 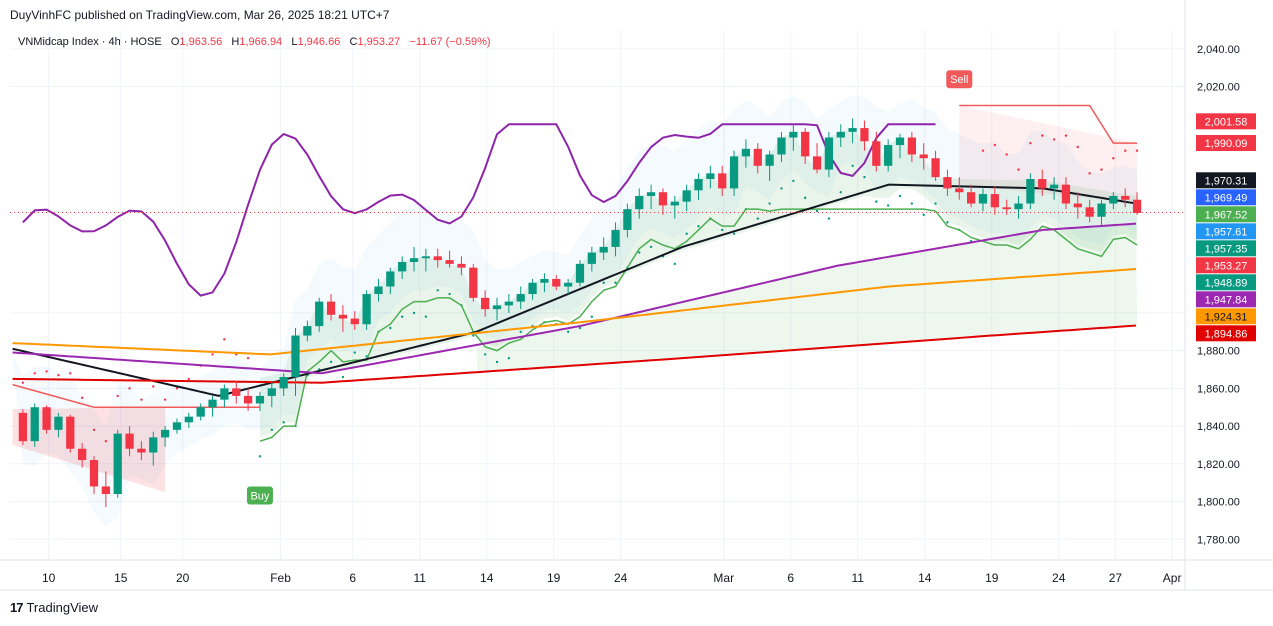 I want to click on price-label-text: 1,953.27, so click(x=1226, y=266).